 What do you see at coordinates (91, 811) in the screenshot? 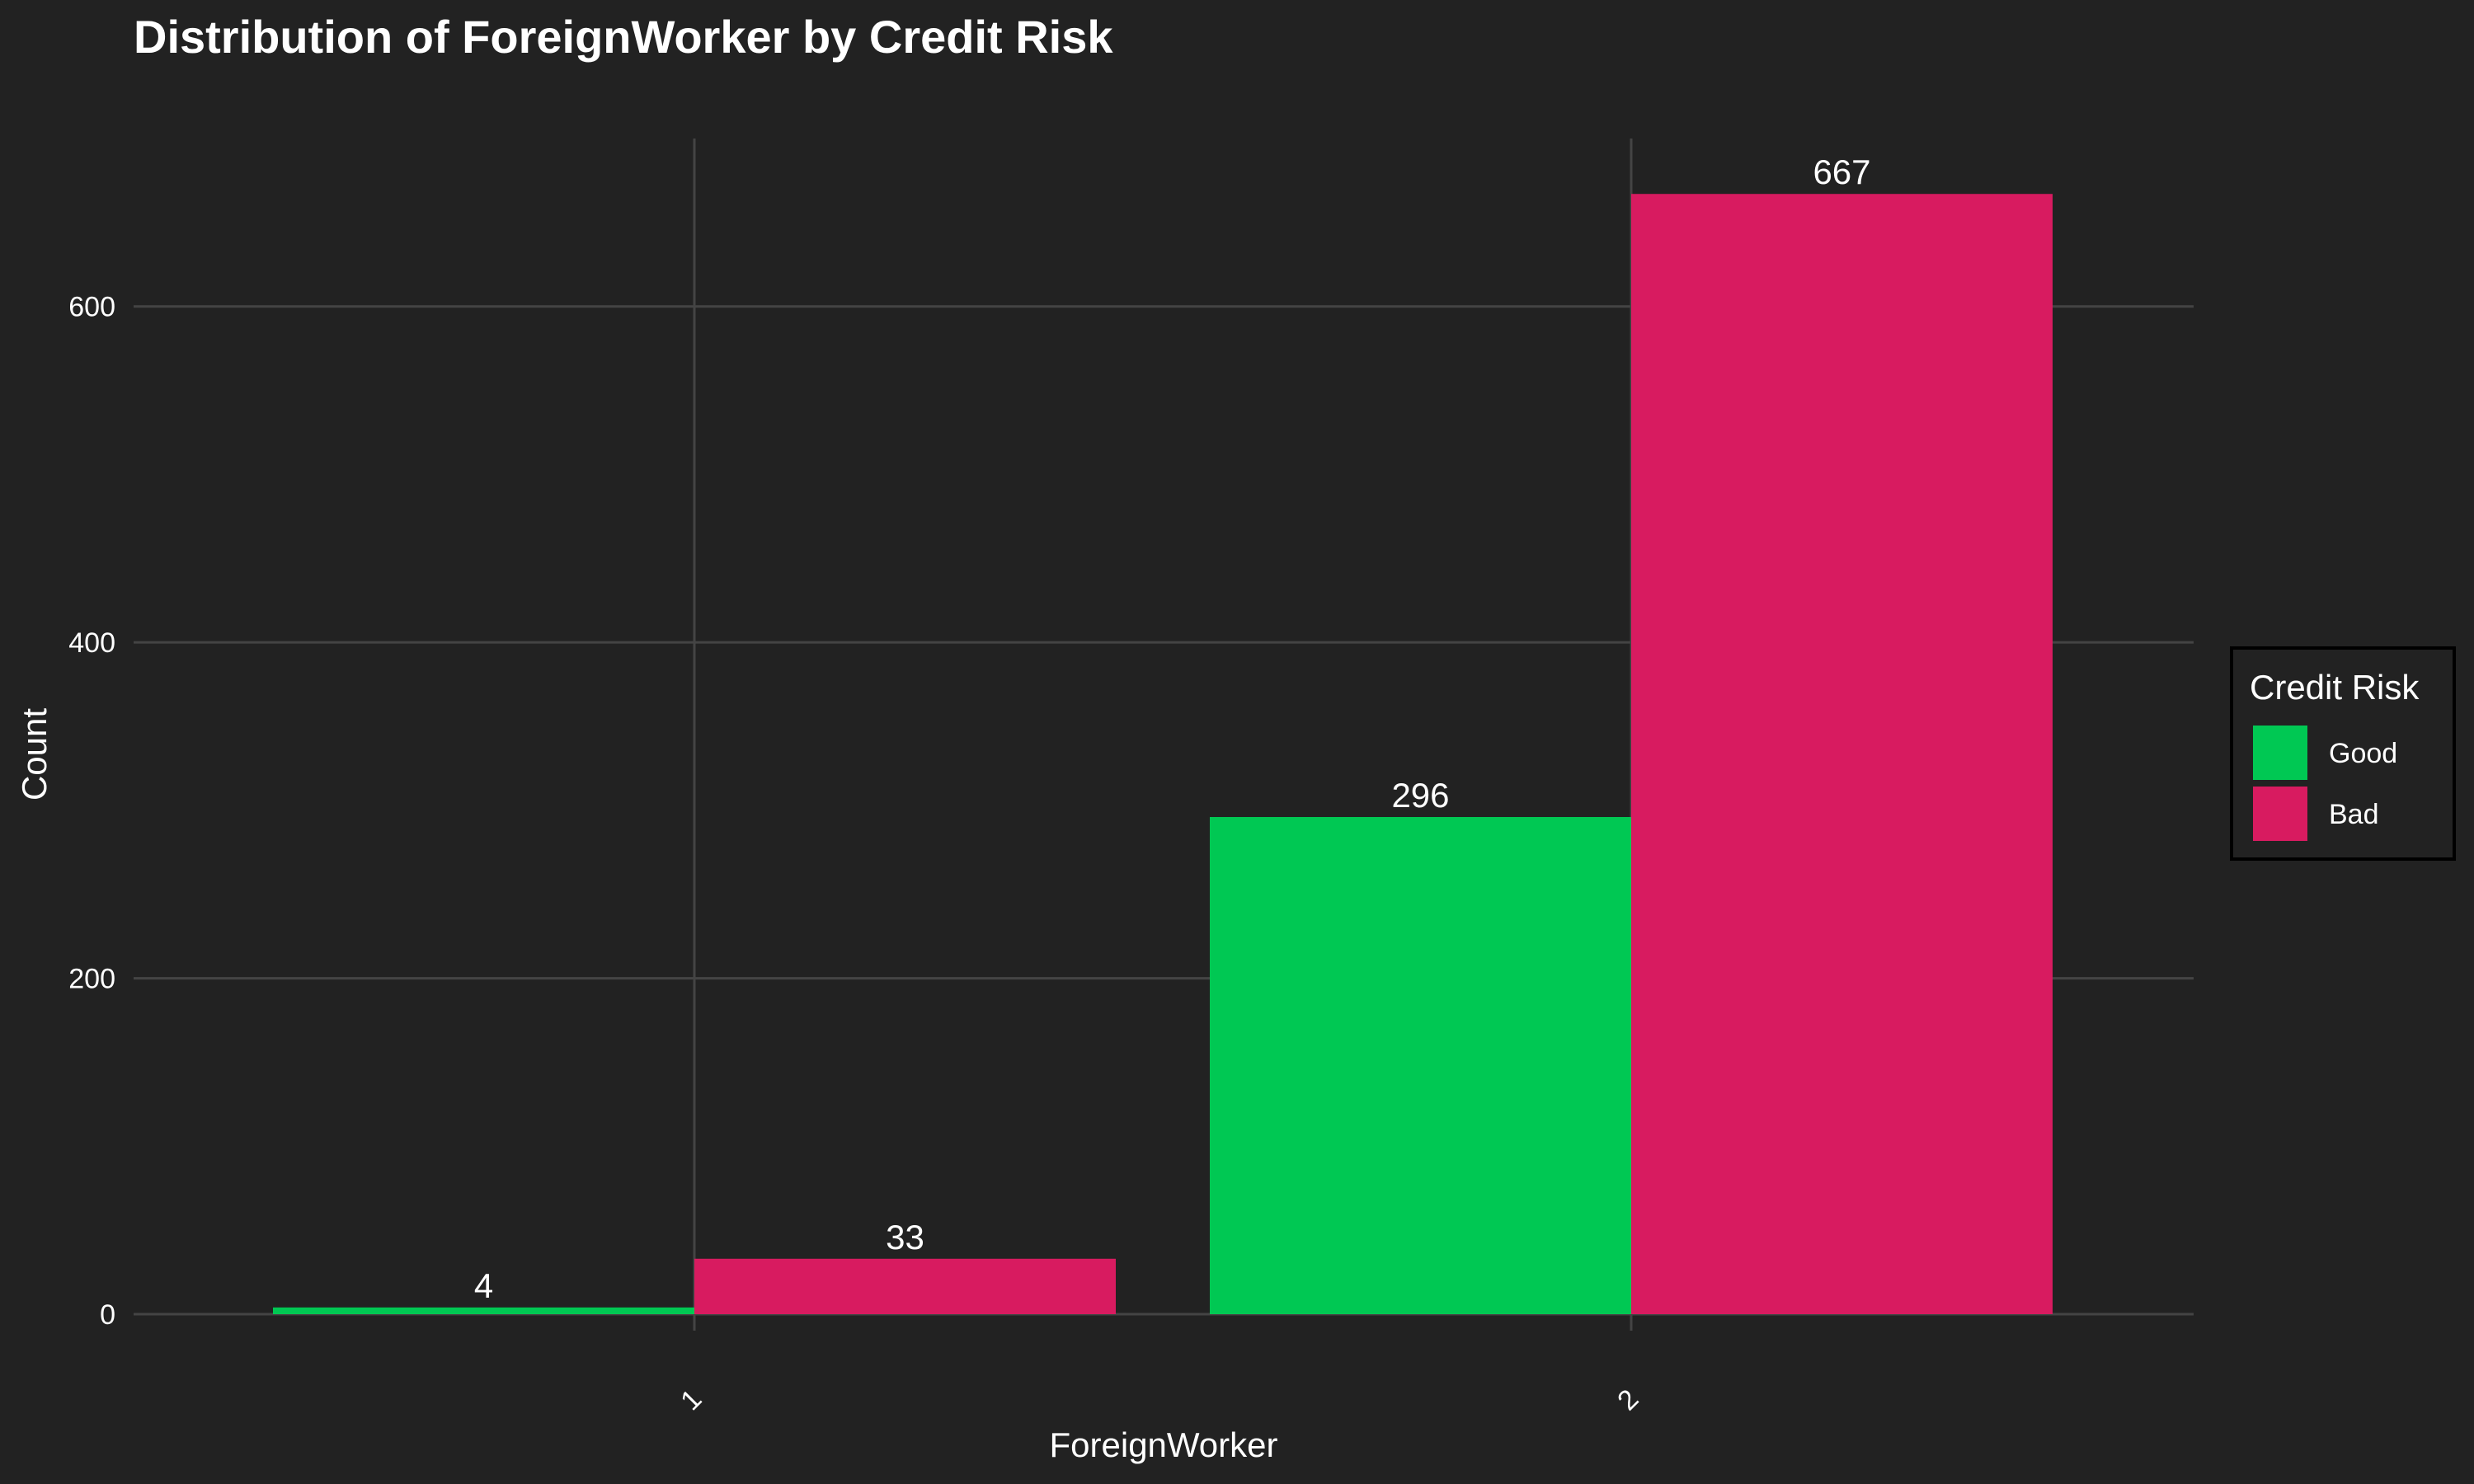
I see `y-axis-ticks: 0 200 400 600` at bounding box center [91, 811].